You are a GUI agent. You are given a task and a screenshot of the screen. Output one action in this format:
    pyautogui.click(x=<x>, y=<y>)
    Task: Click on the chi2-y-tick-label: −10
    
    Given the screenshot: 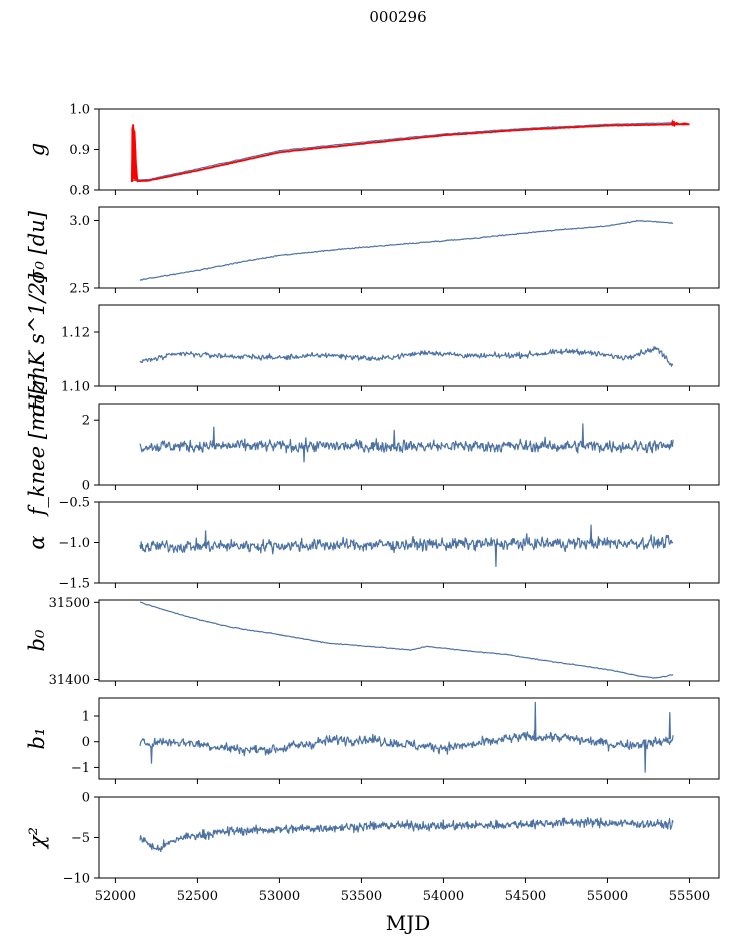 What is the action you would take?
    pyautogui.click(x=76, y=879)
    